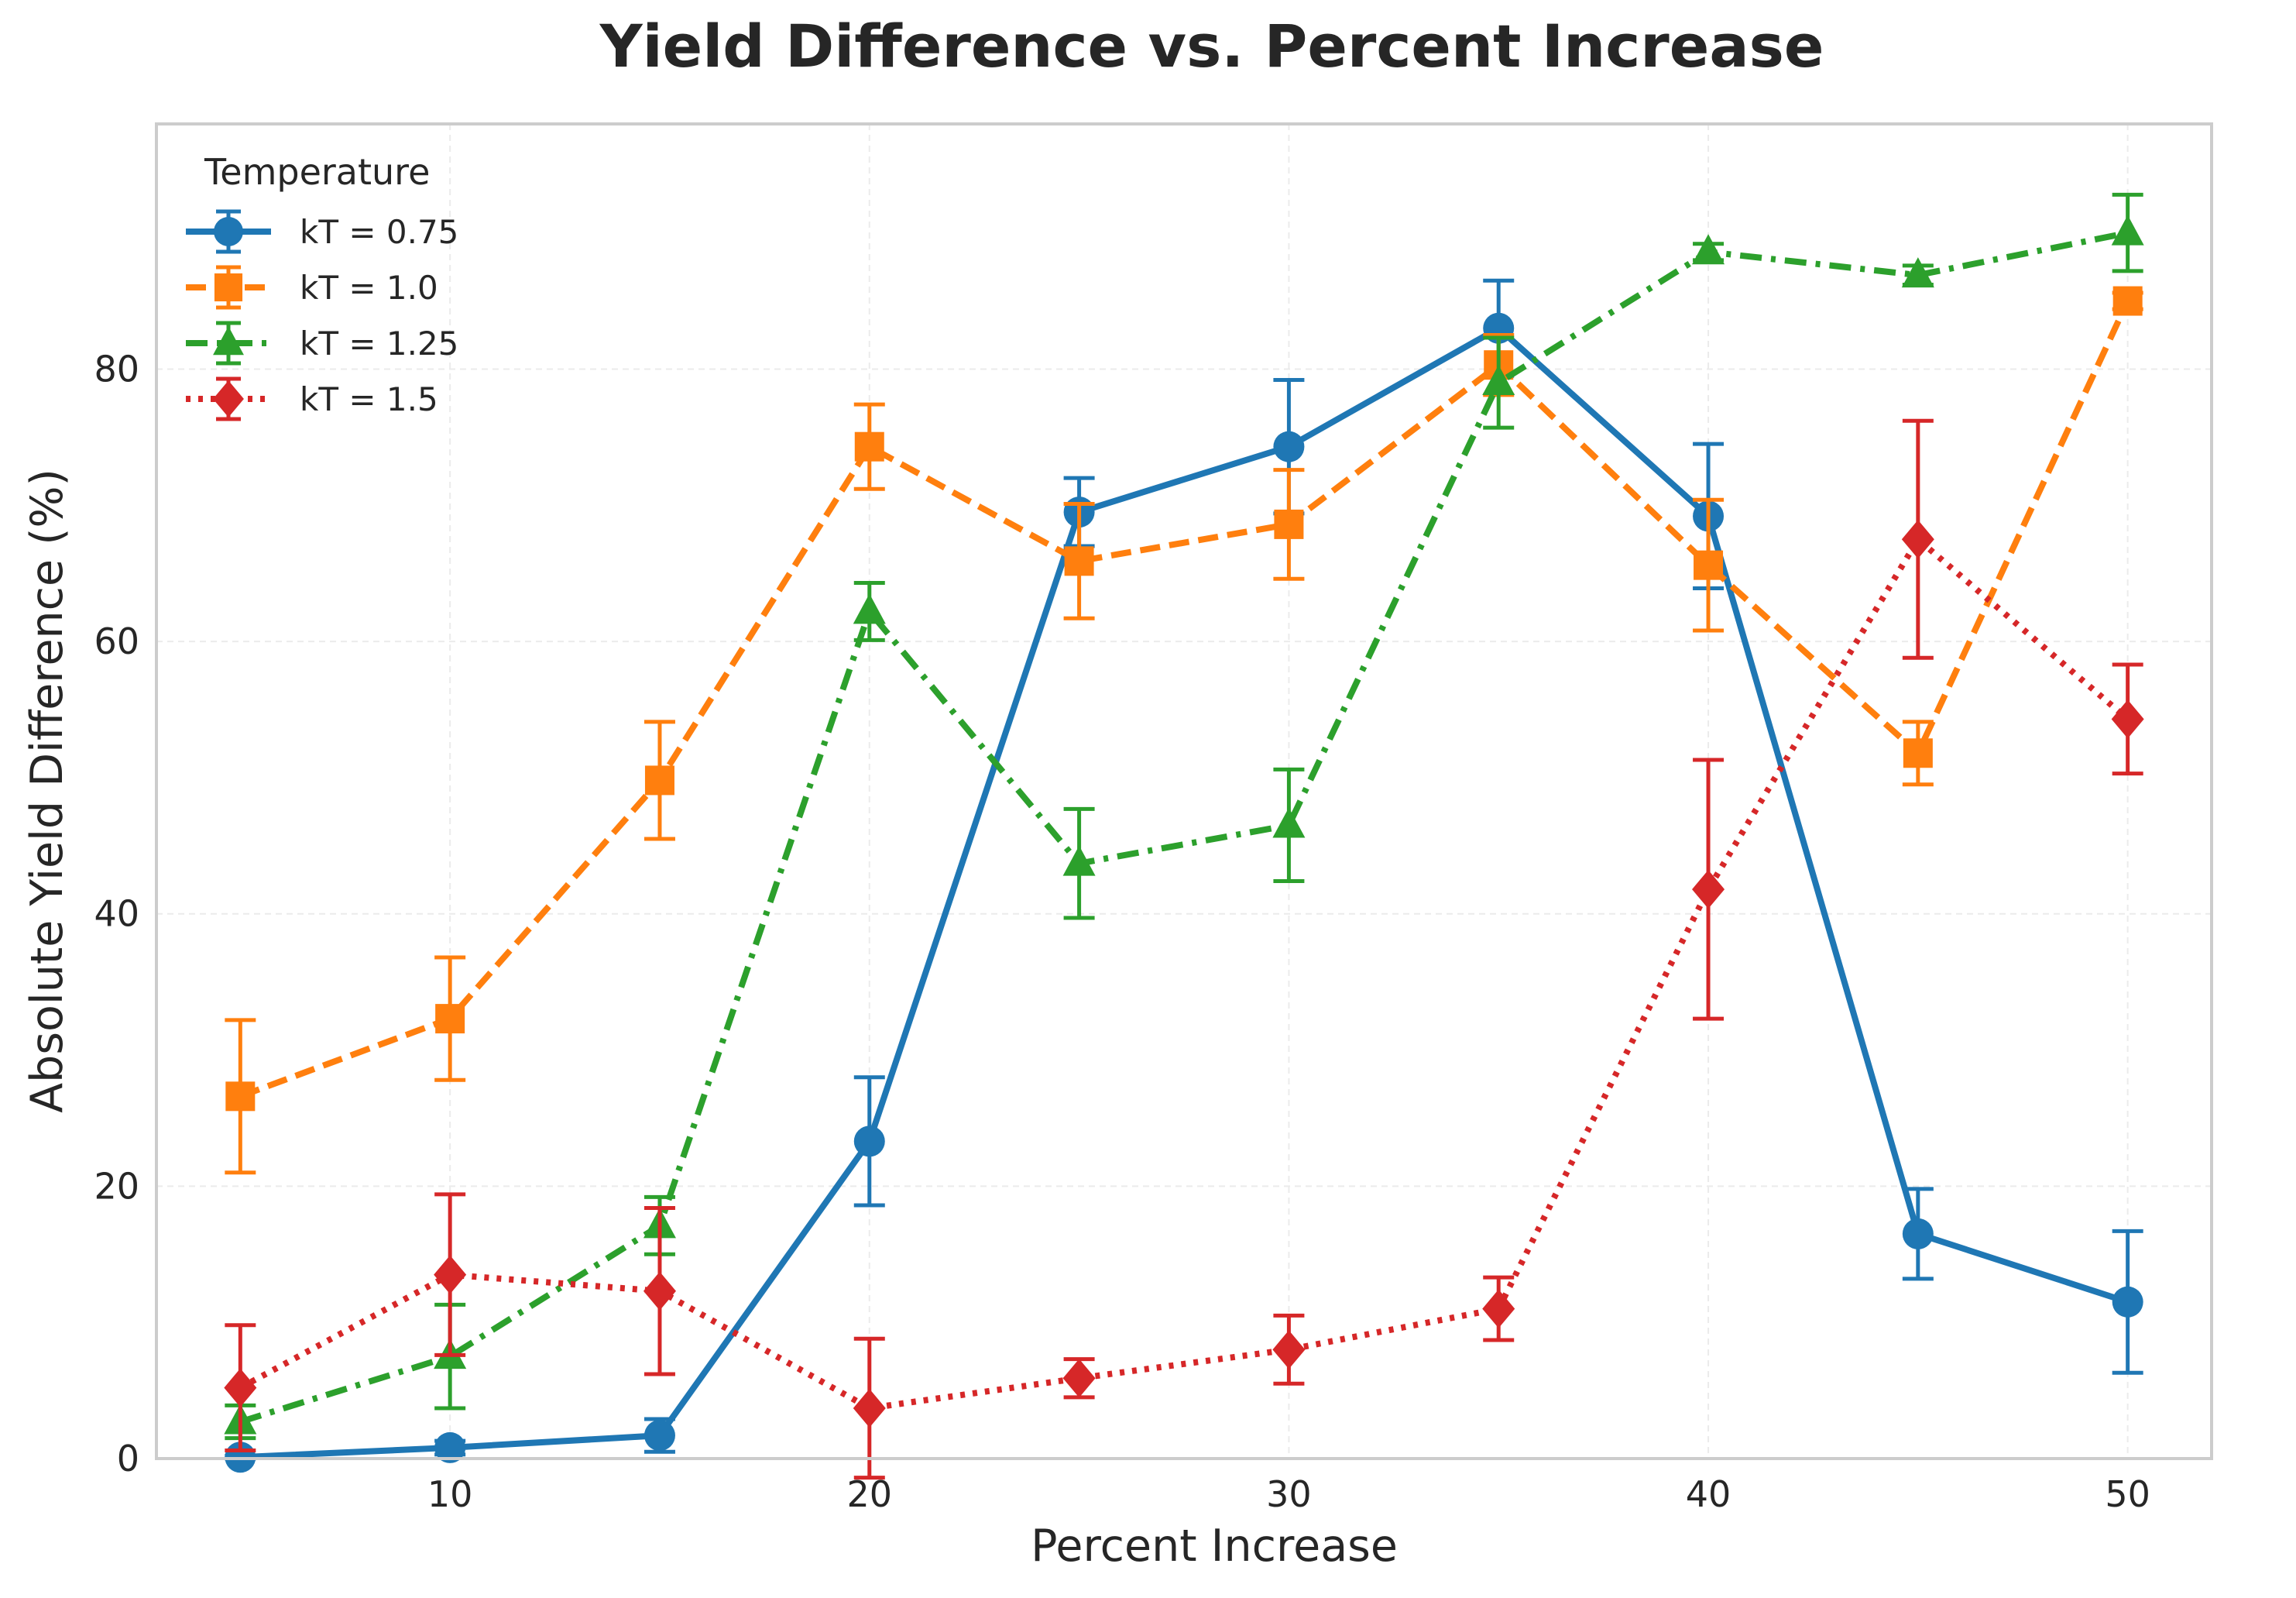 The image size is (2296, 1598). Describe the element at coordinates (47, 791) in the screenshot. I see `y-axis-label: Absolute Yield Difference (%)` at that location.